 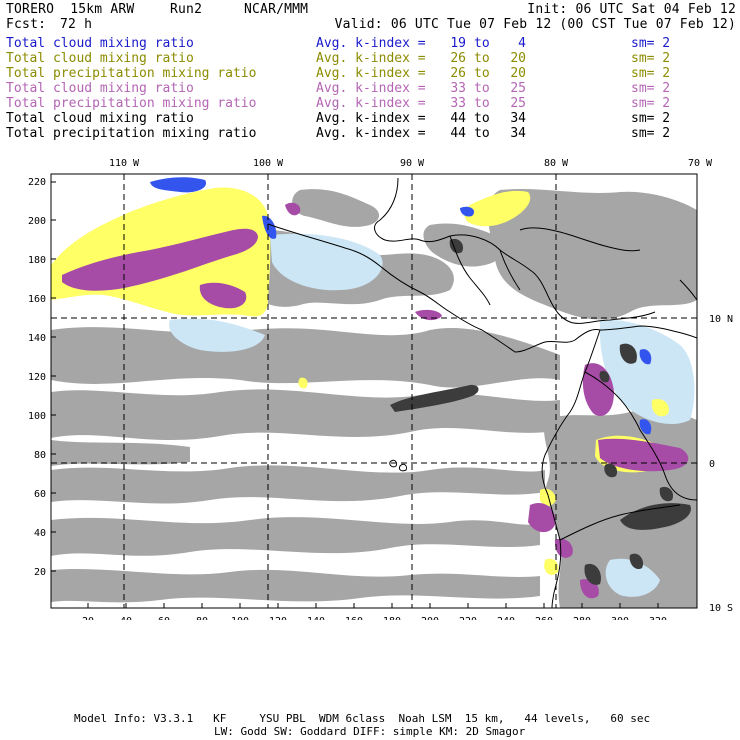 What do you see at coordinates (721, 319) in the screenshot?
I see `lat-label: 10 N` at bounding box center [721, 319].